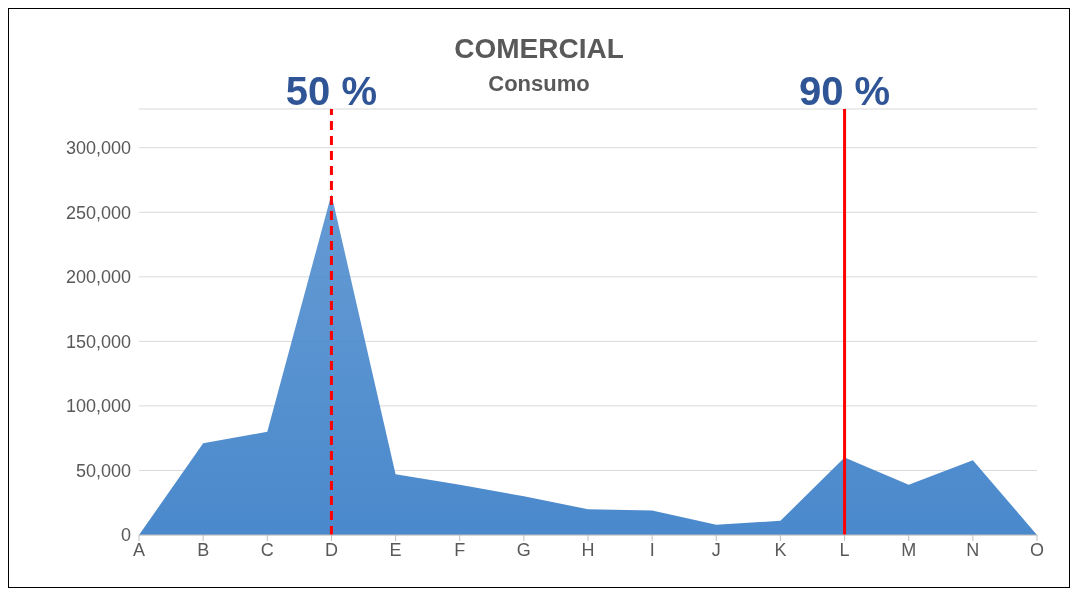 This screenshot has width=1078, height=597. I want to click on x-tick-label: C, so click(267, 549).